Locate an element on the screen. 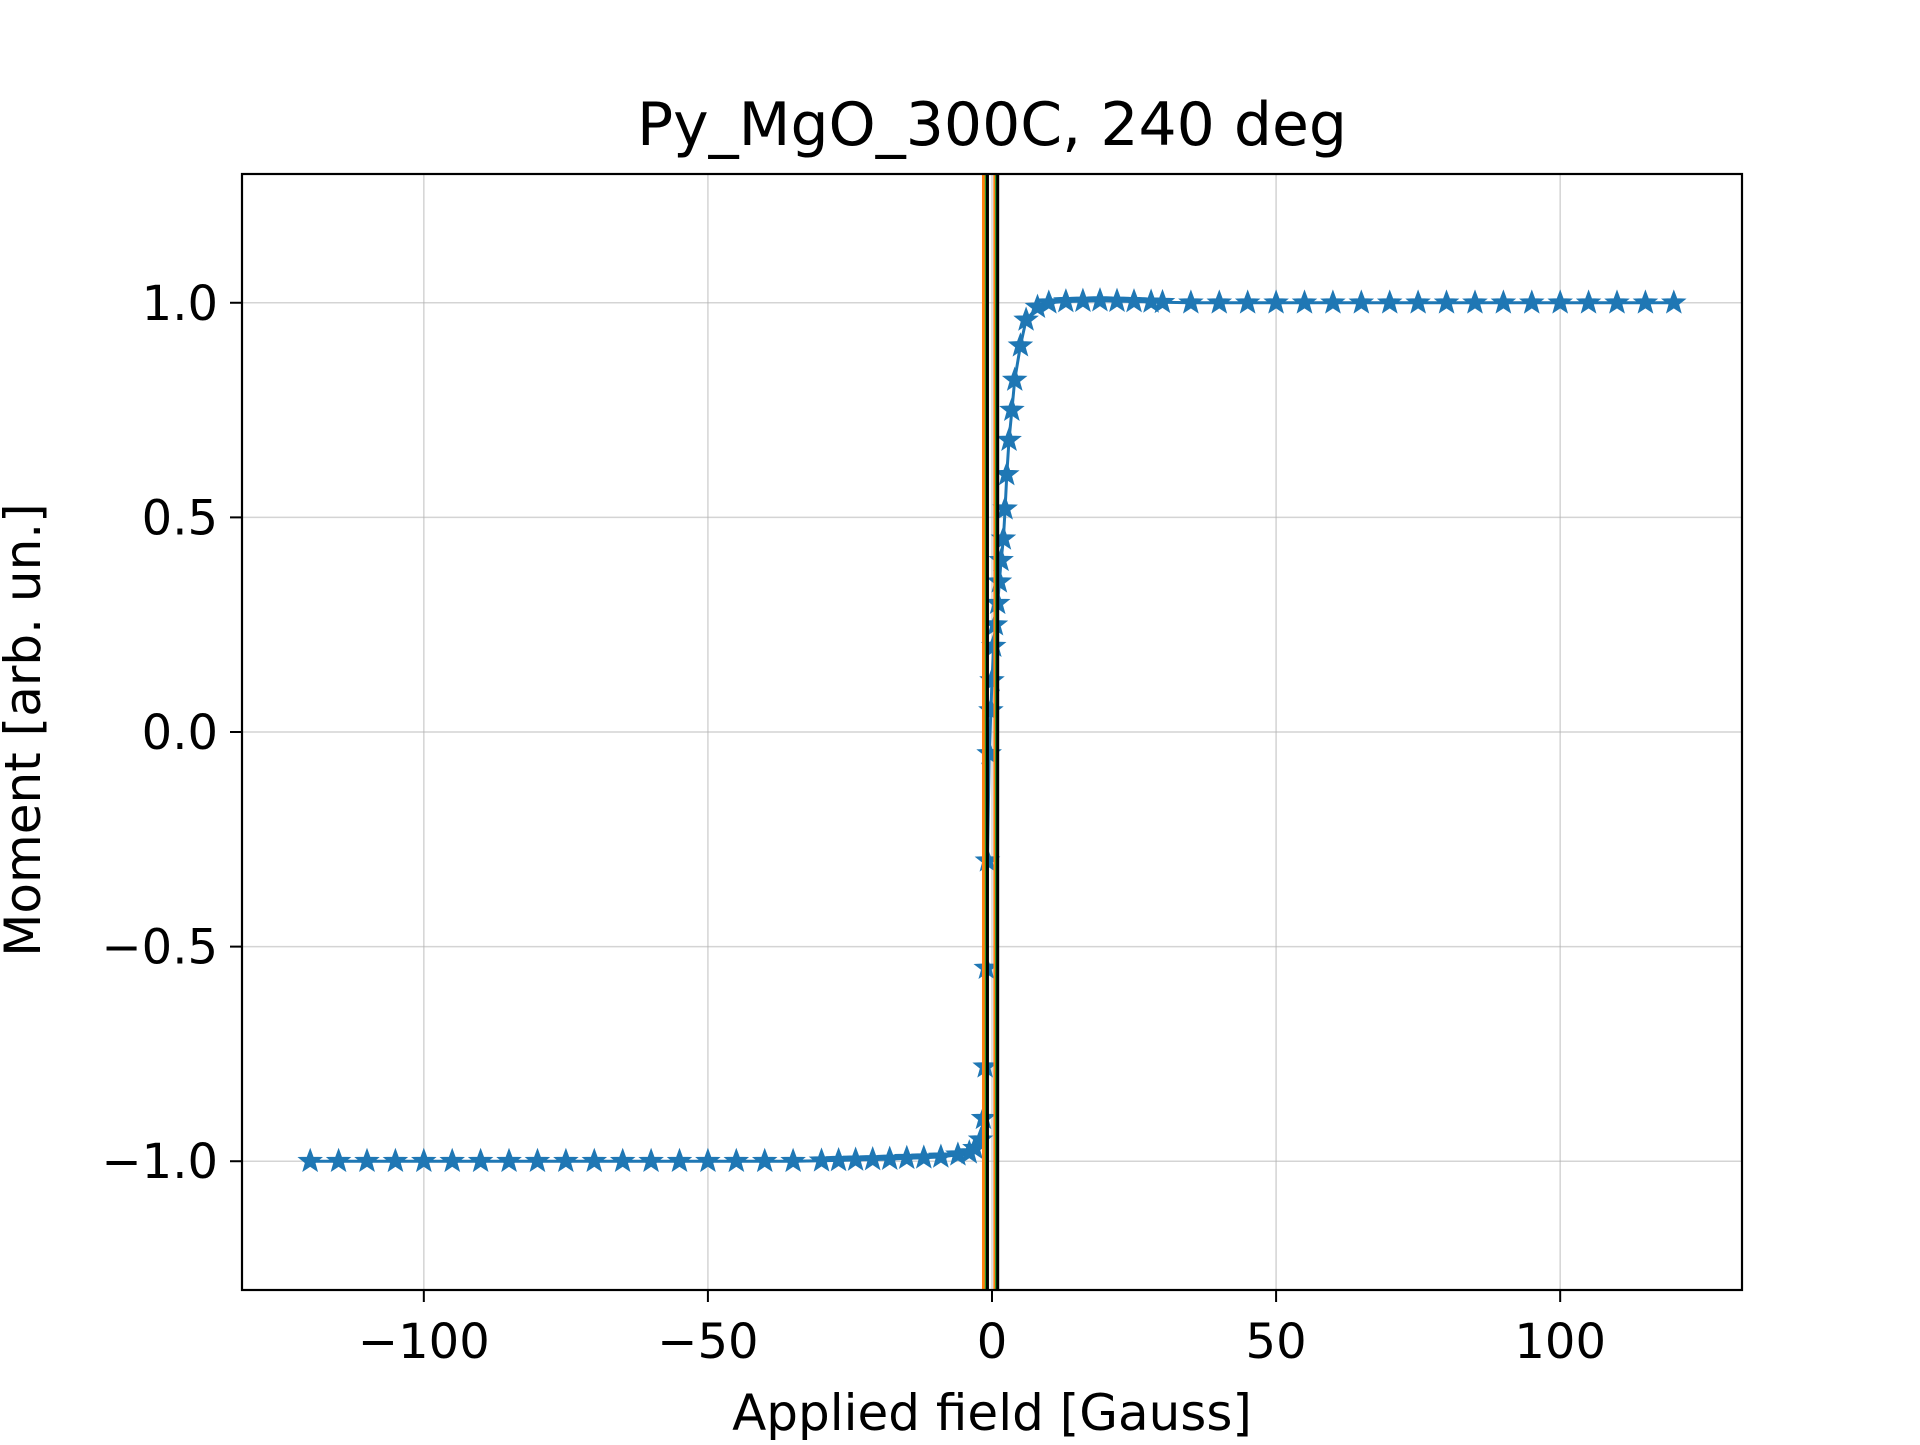 The height and width of the screenshot is (1445, 1920). y-axis-ticks: −1.0 −0.5 0.0 0.5 1.0 is located at coordinates (171, 733).